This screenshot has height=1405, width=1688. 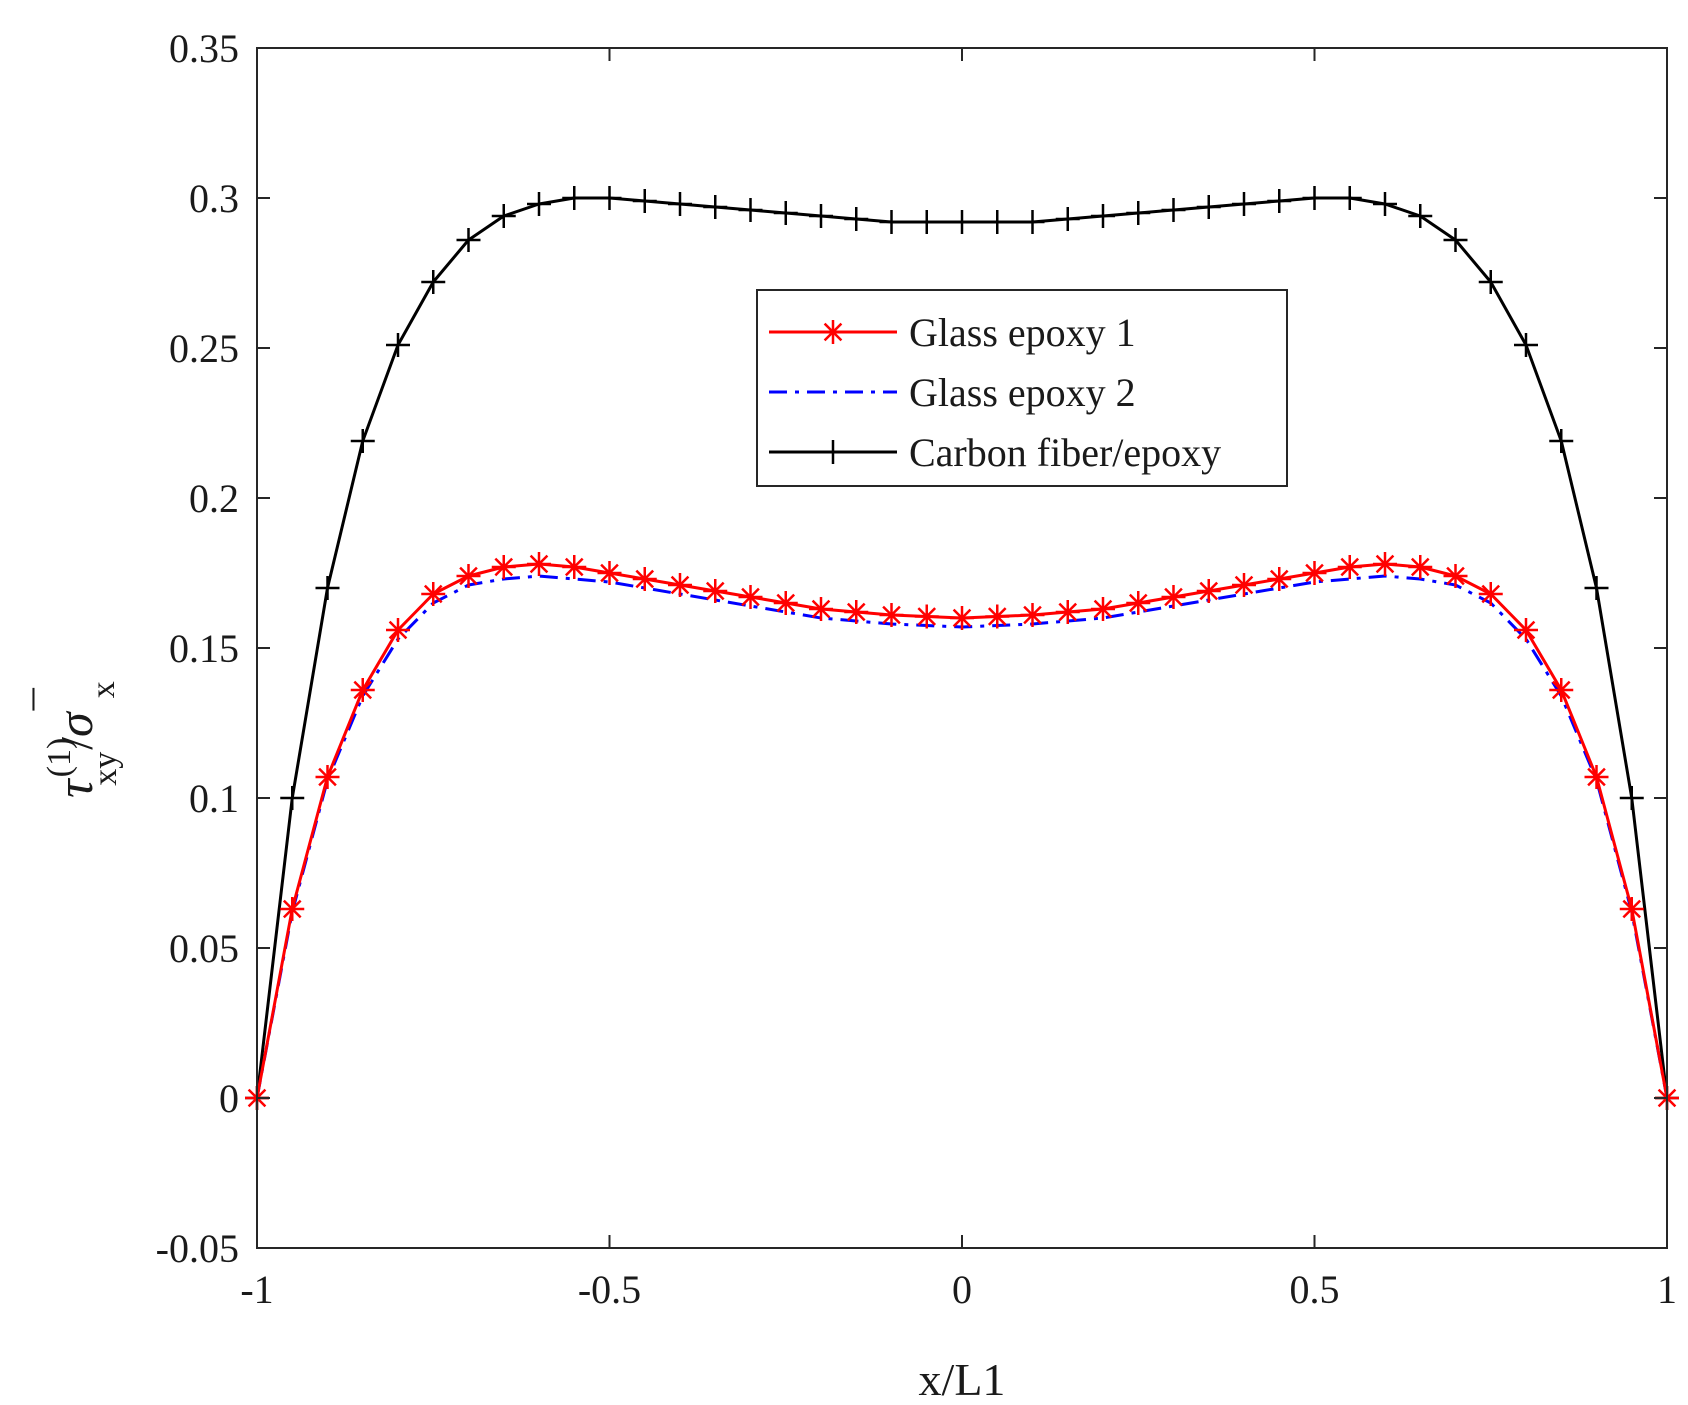 I want to click on y-label-sigma-bar: ¯, so click(x=51, y=699).